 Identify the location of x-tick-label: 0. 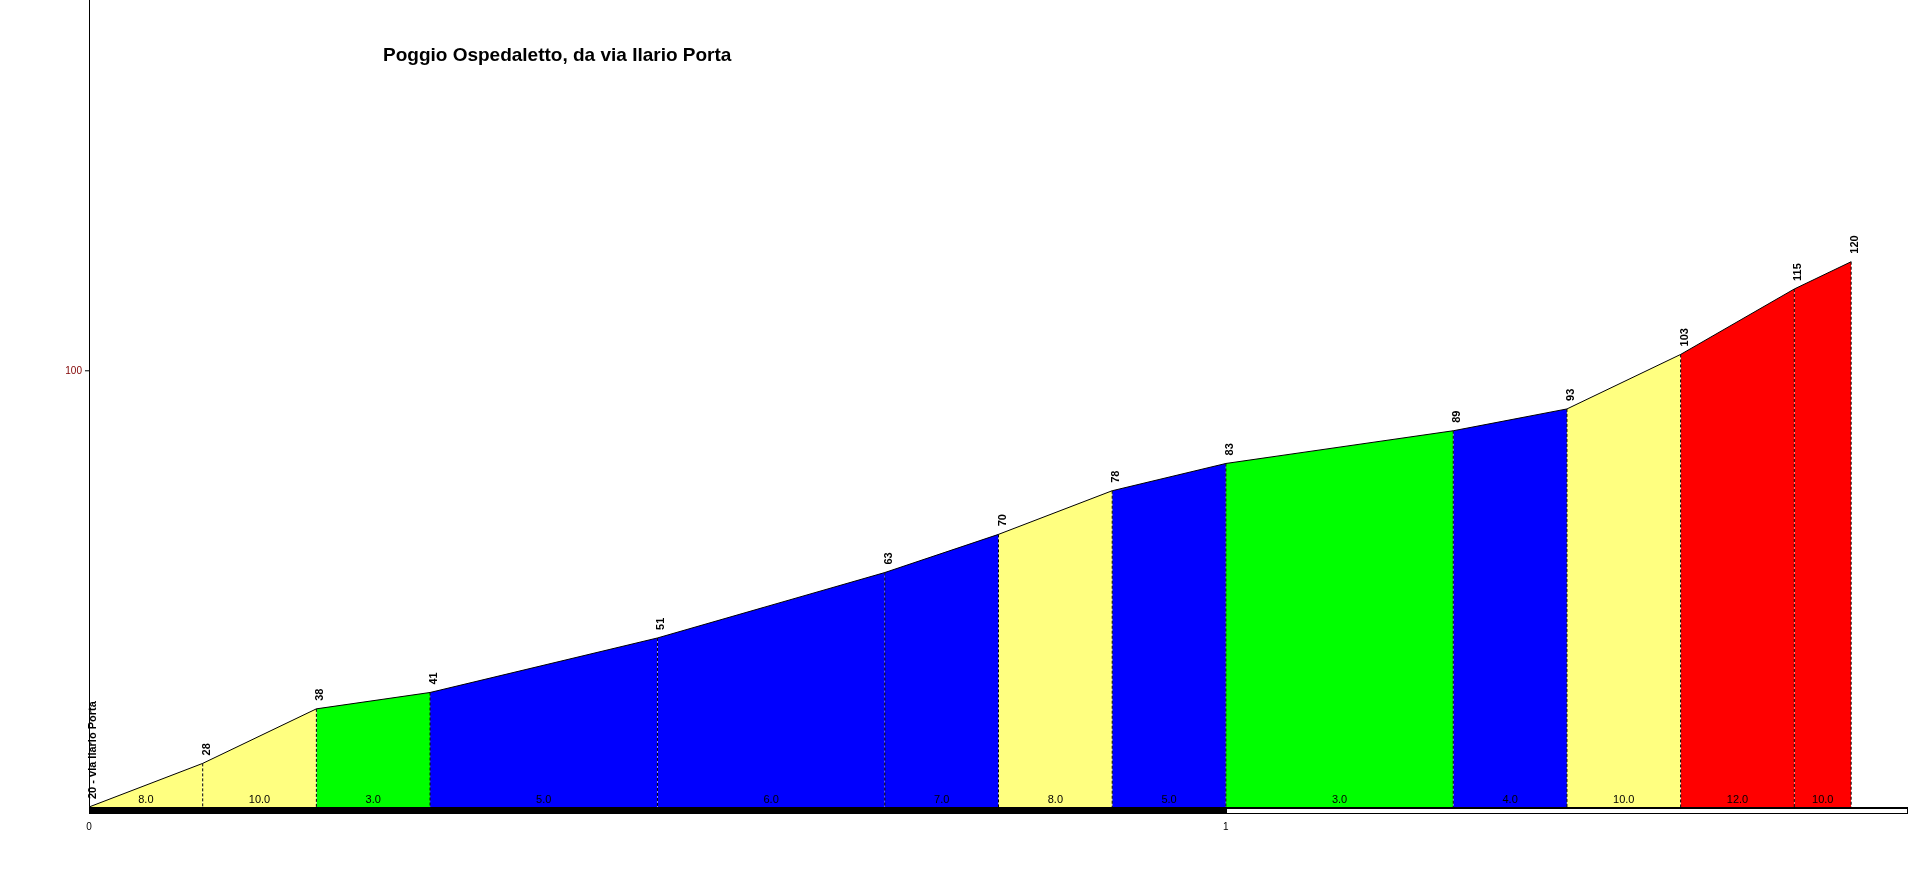
(89, 826).